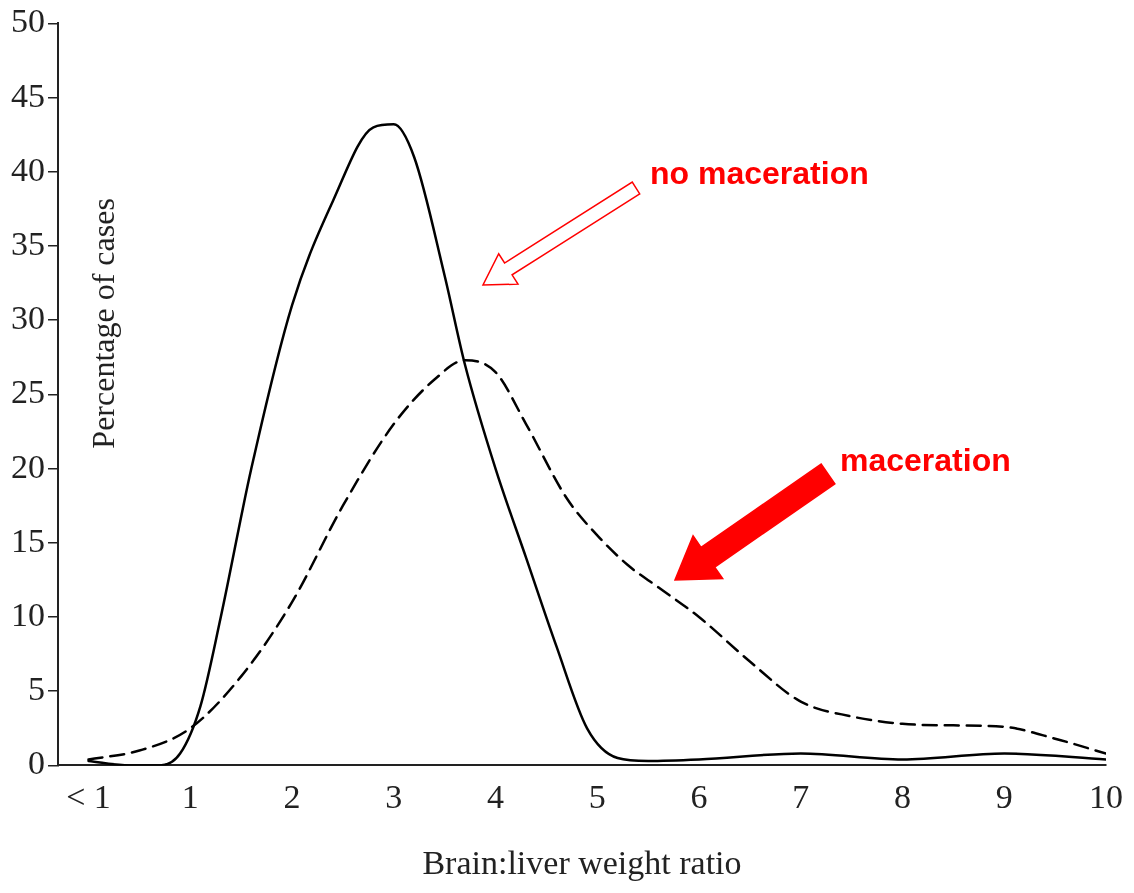  Describe the element at coordinates (28, 392) in the screenshot. I see `y-tick-label: 25` at that location.